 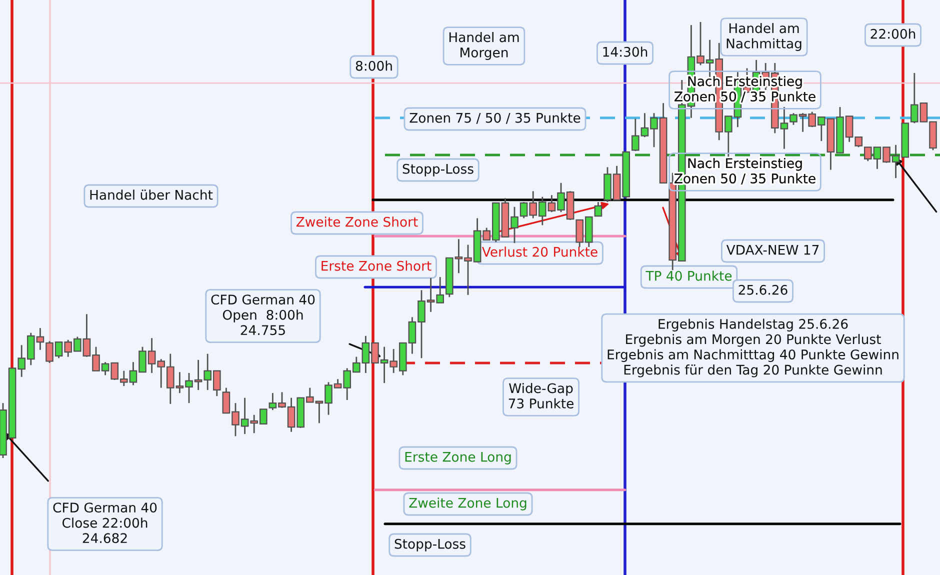 I want to click on ref-line-label: Zweite Zone Short, so click(x=357, y=221).